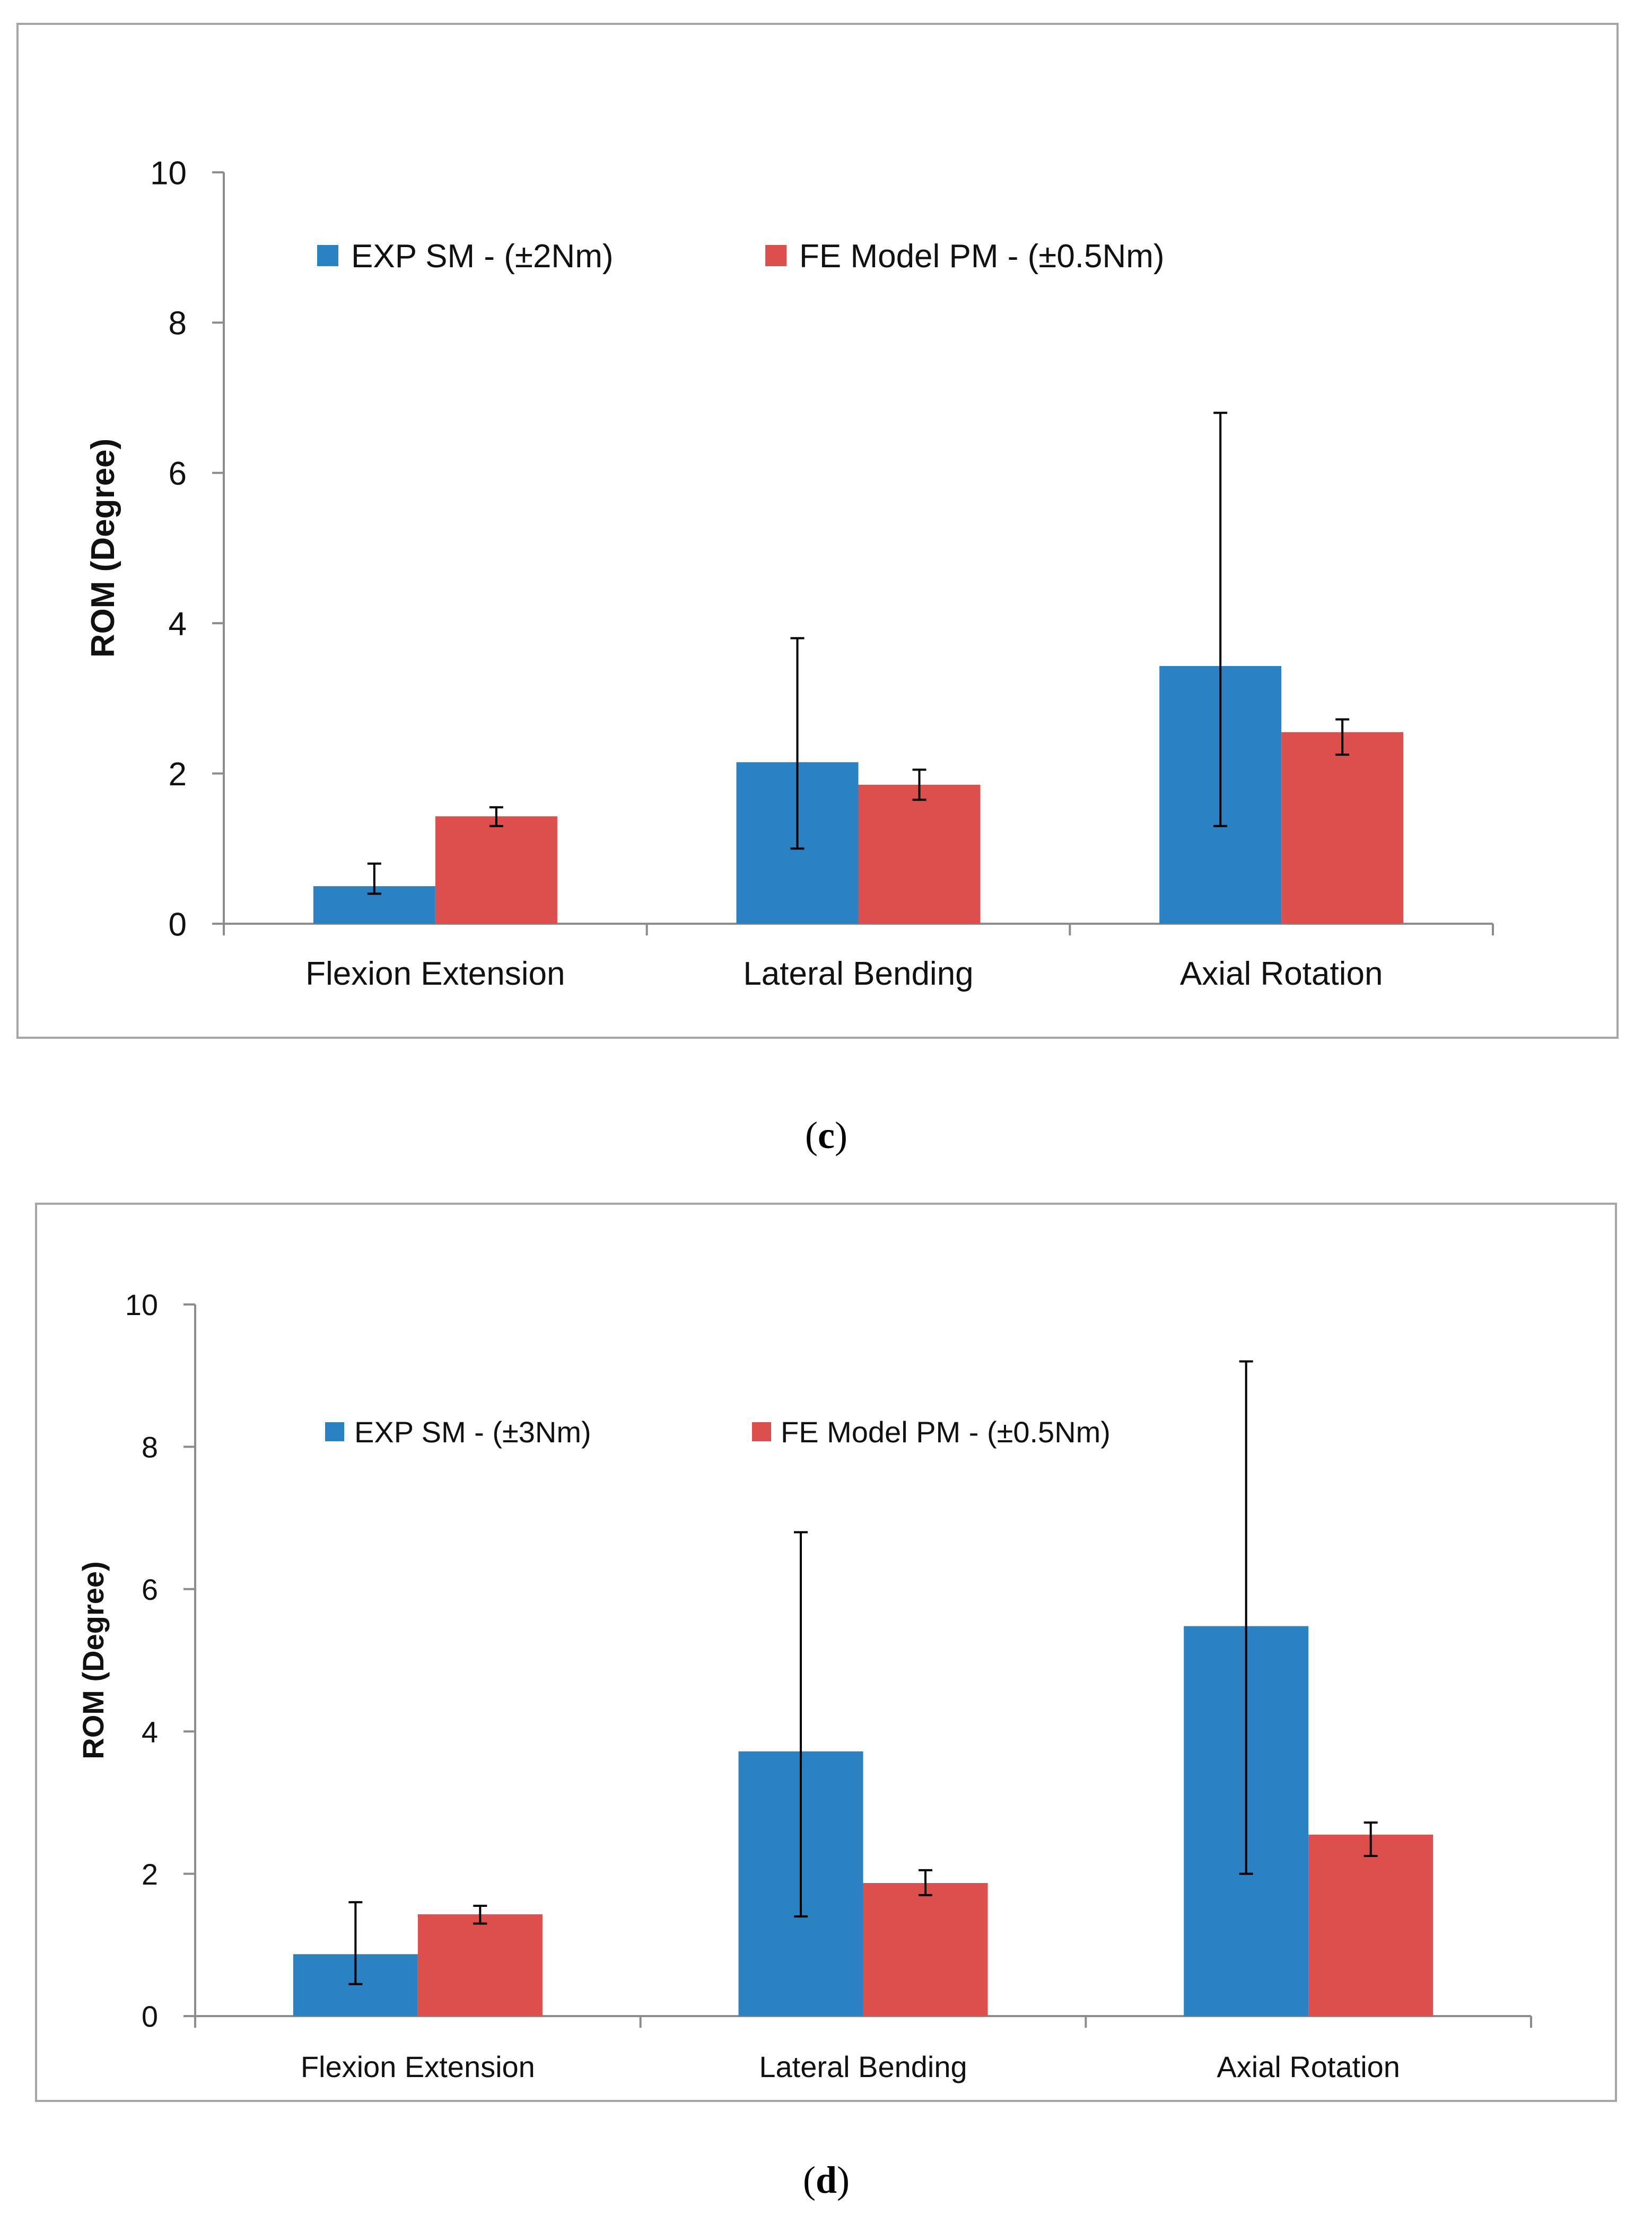 The image size is (1652, 2216). What do you see at coordinates (473, 1432) in the screenshot?
I see `legend-label: EXP SM - (±3Nm)` at bounding box center [473, 1432].